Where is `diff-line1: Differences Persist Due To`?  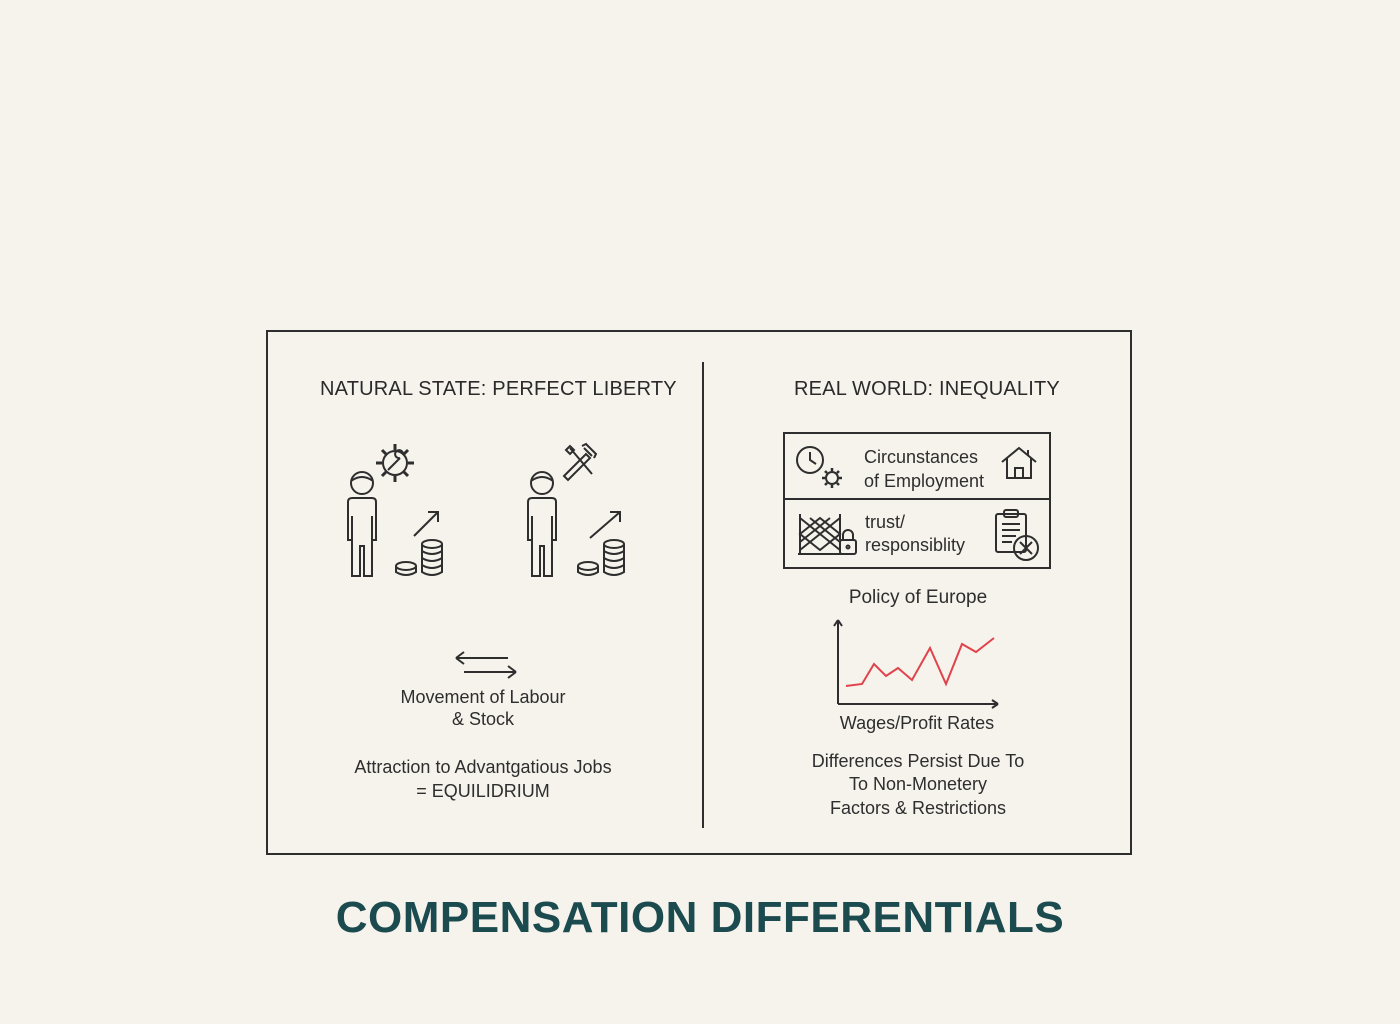
diff-line1: Differences Persist Due To is located at coordinates (918, 761).